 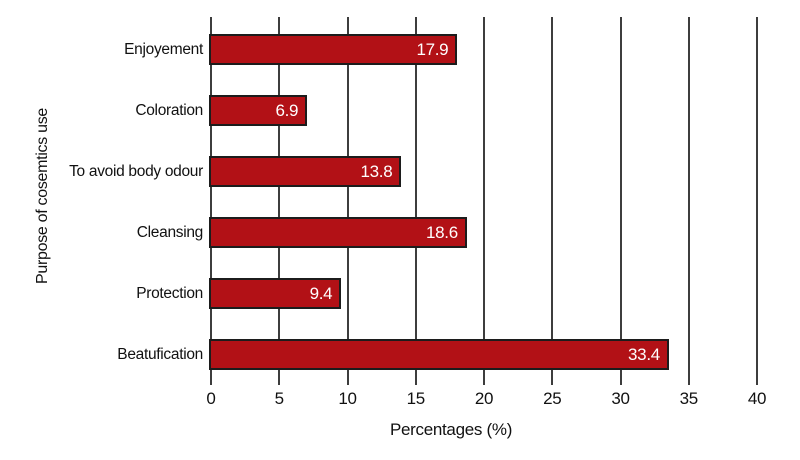 I want to click on category-label-enjoyement: Enjoyement, so click(x=163, y=49).